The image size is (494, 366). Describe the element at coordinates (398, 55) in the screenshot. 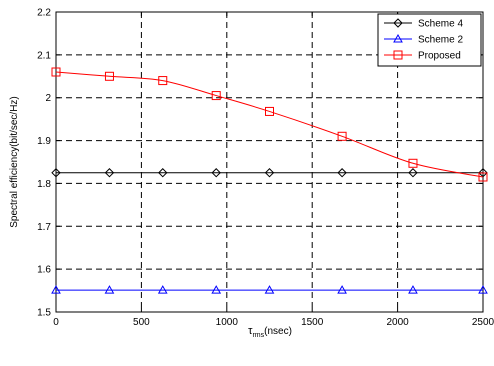

I see `legend-marker-proposed` at that location.